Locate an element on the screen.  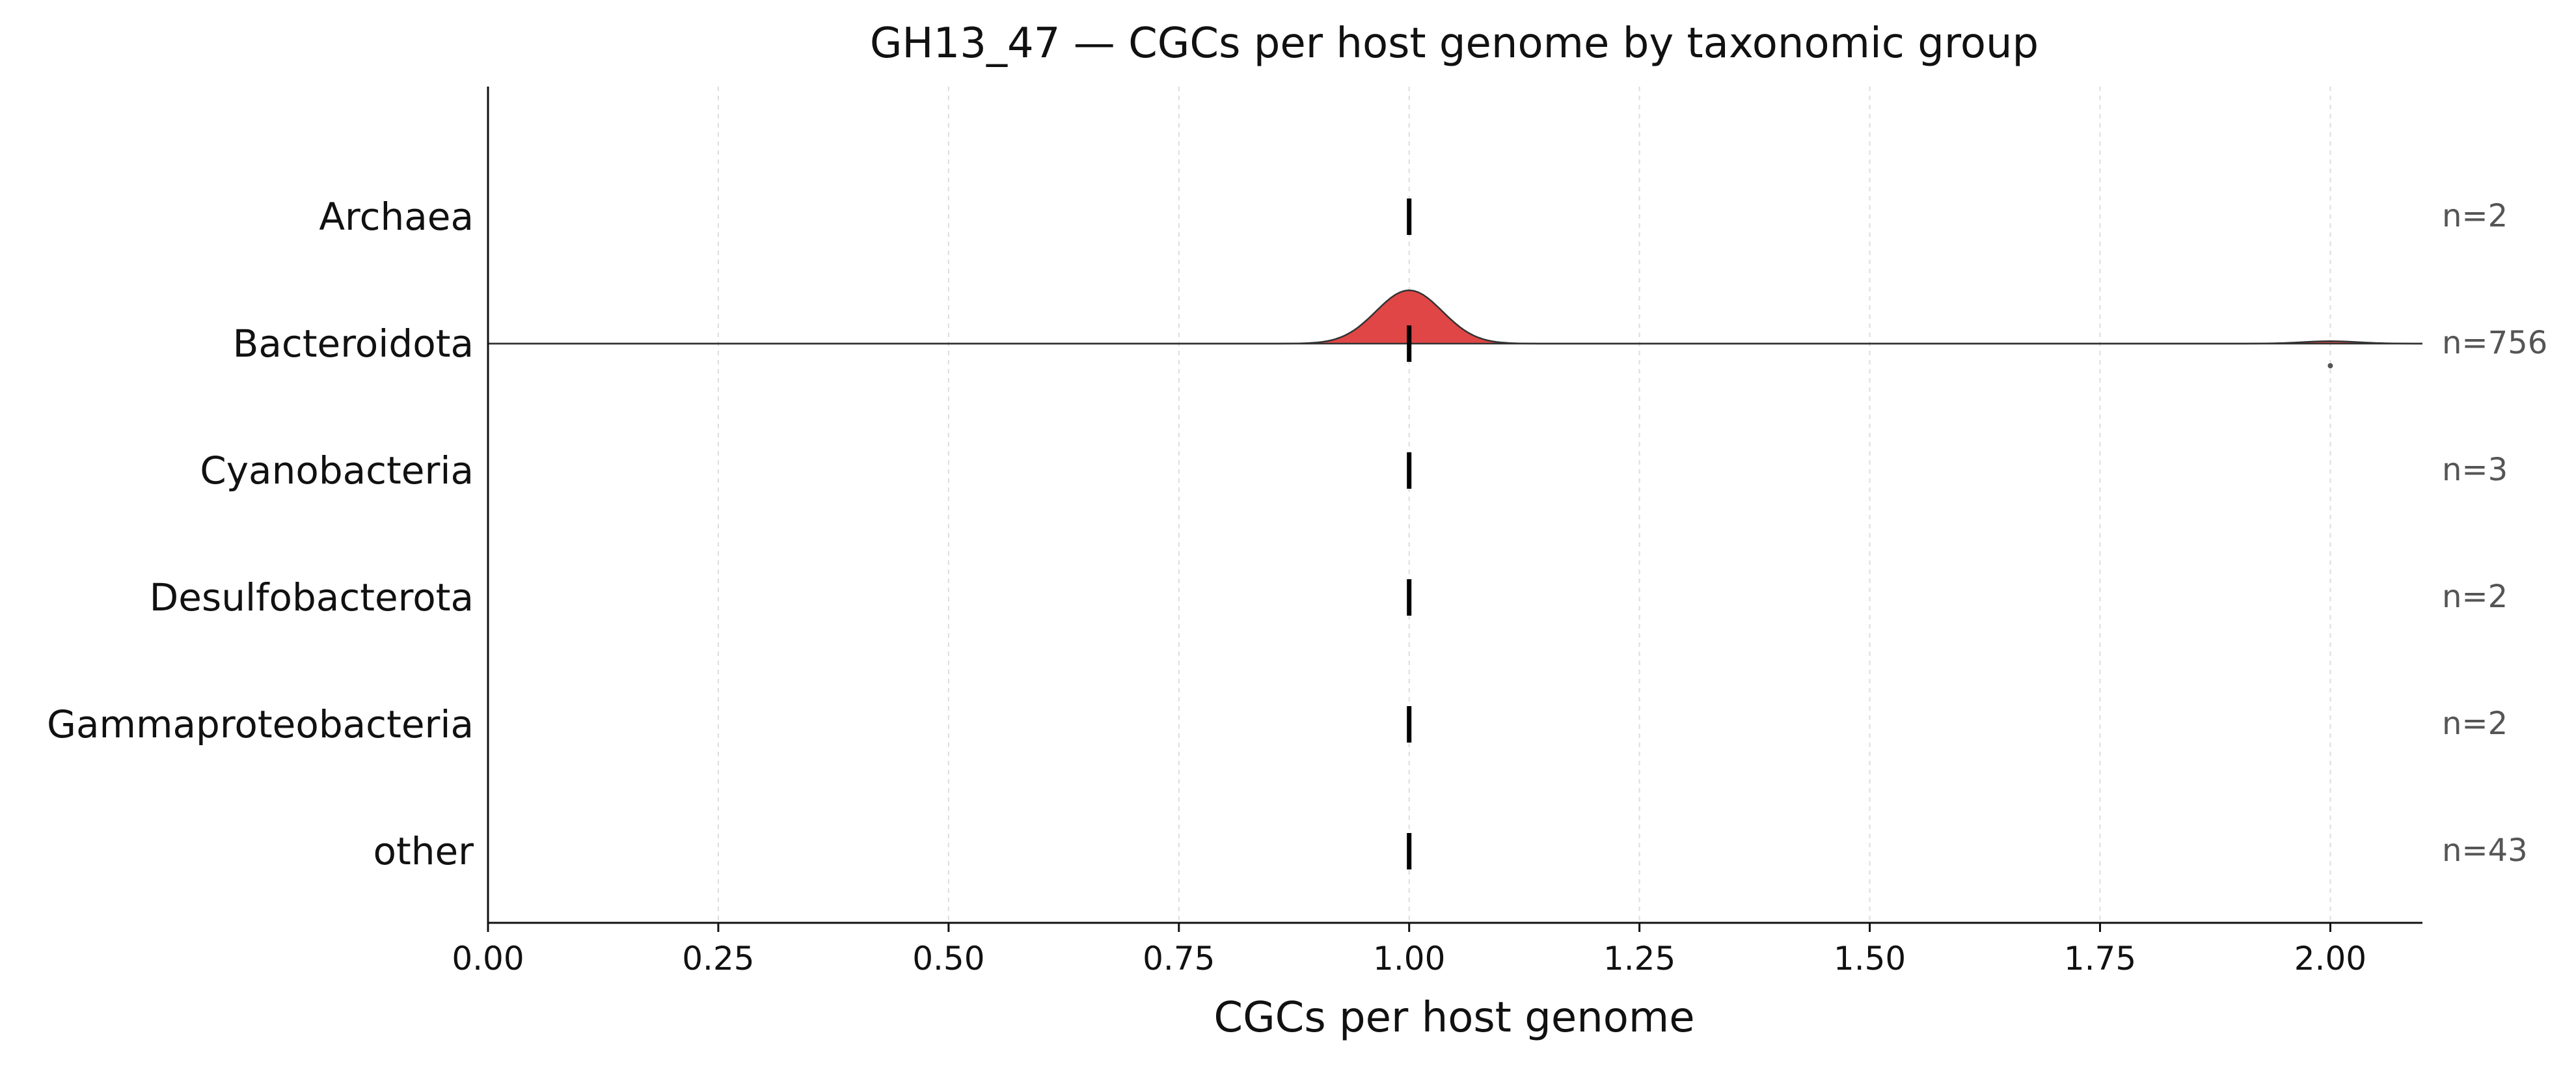
outlier-point is located at coordinates (2330, 365).